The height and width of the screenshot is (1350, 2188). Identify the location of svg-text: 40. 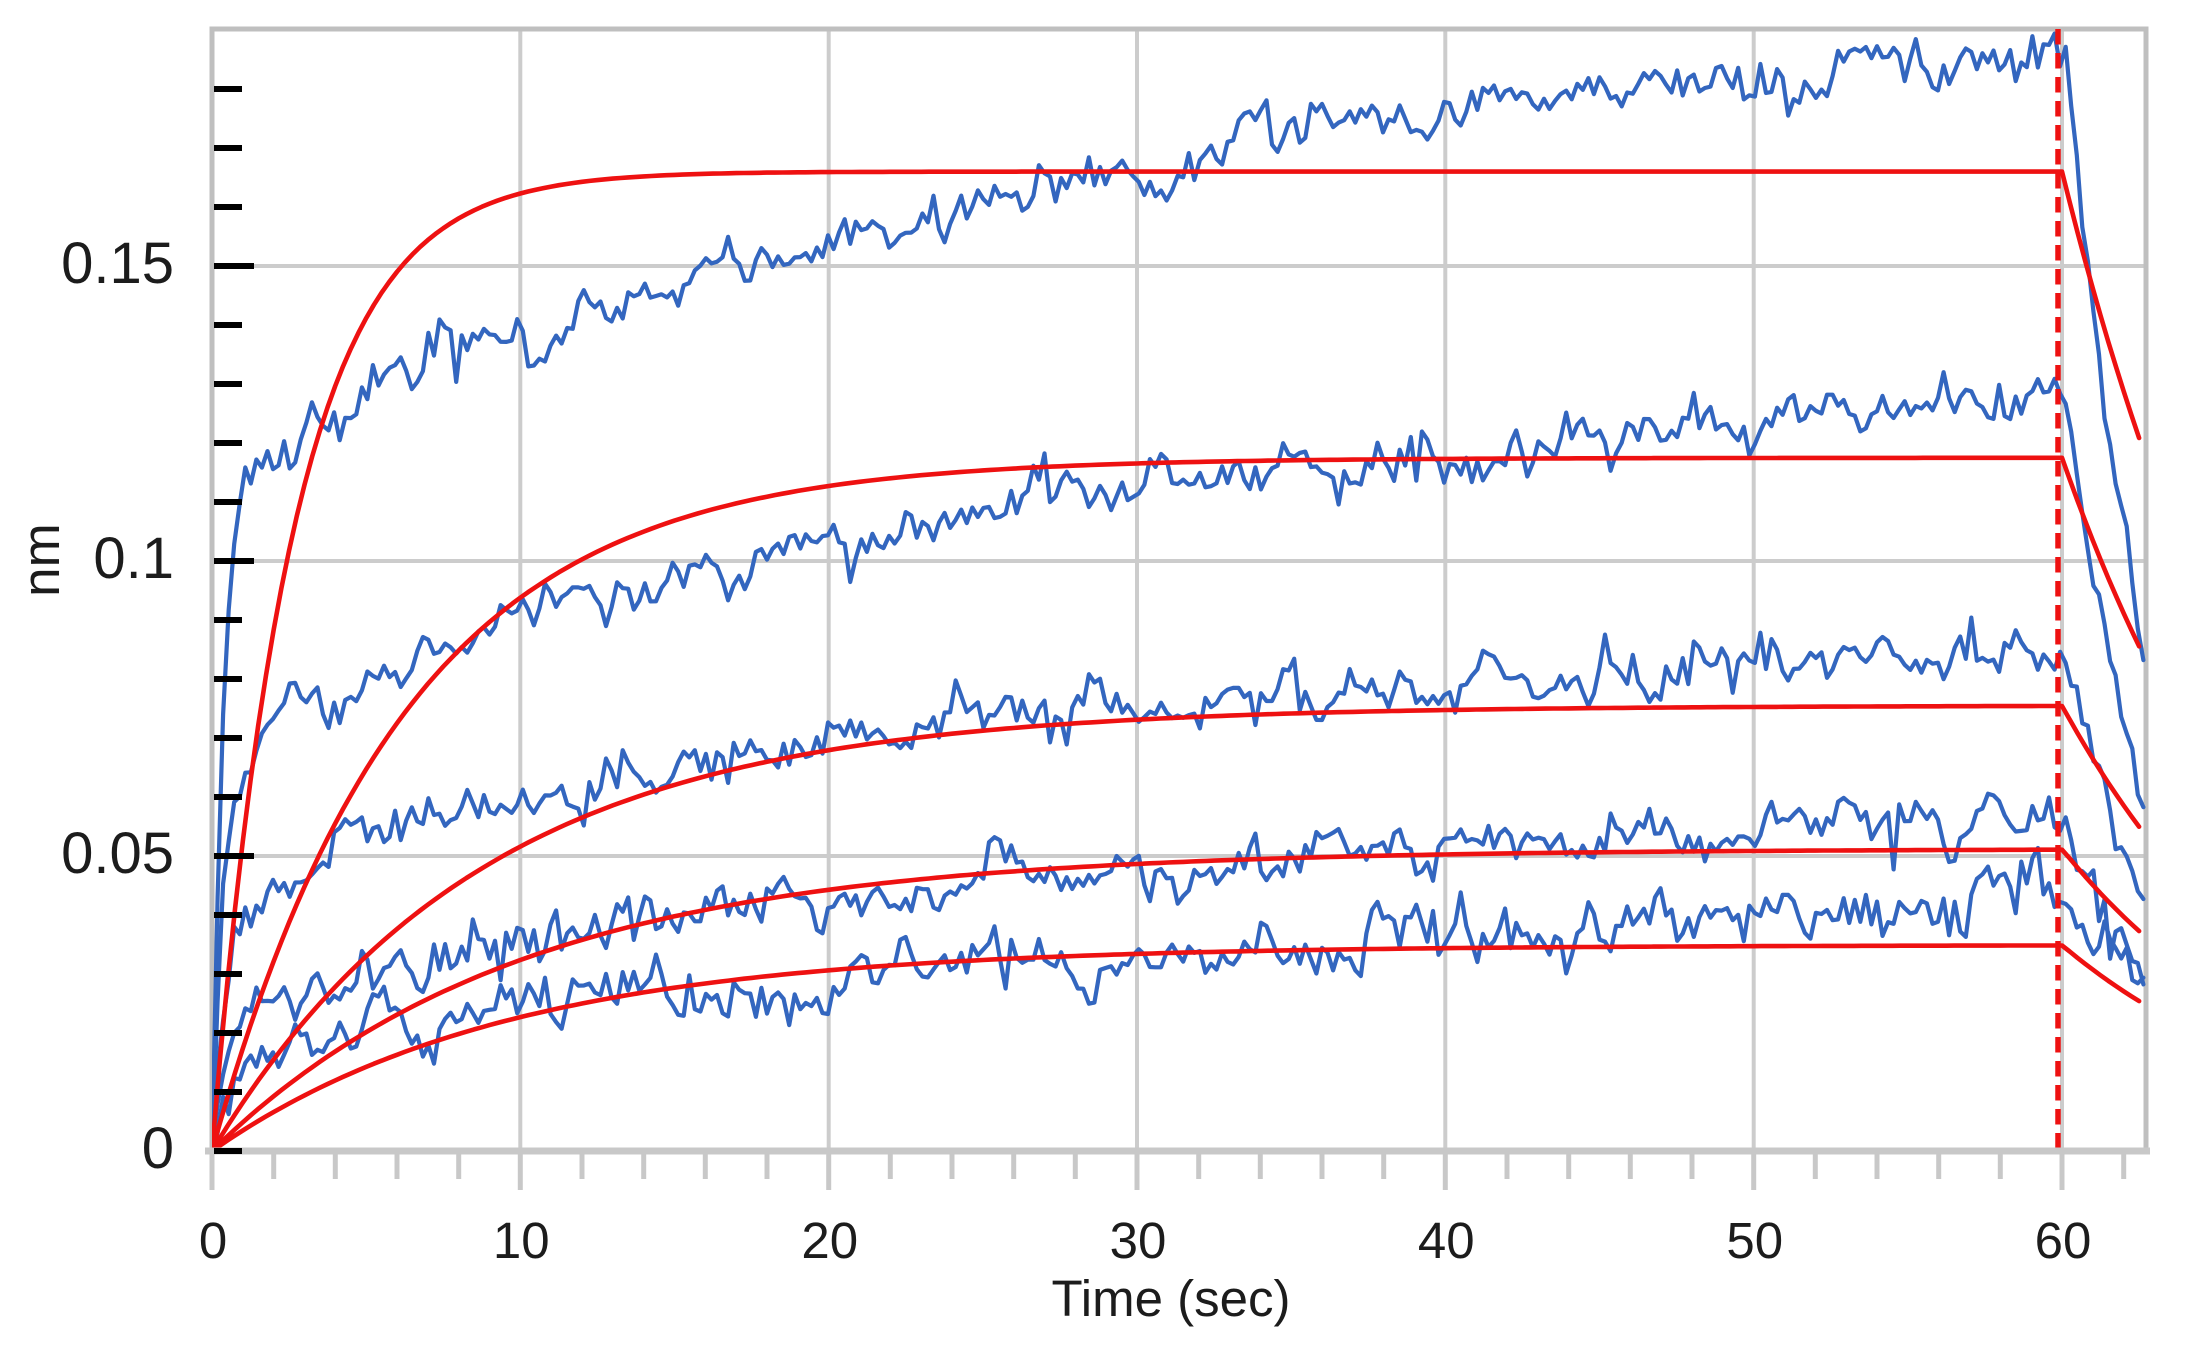
(1446, 1240).